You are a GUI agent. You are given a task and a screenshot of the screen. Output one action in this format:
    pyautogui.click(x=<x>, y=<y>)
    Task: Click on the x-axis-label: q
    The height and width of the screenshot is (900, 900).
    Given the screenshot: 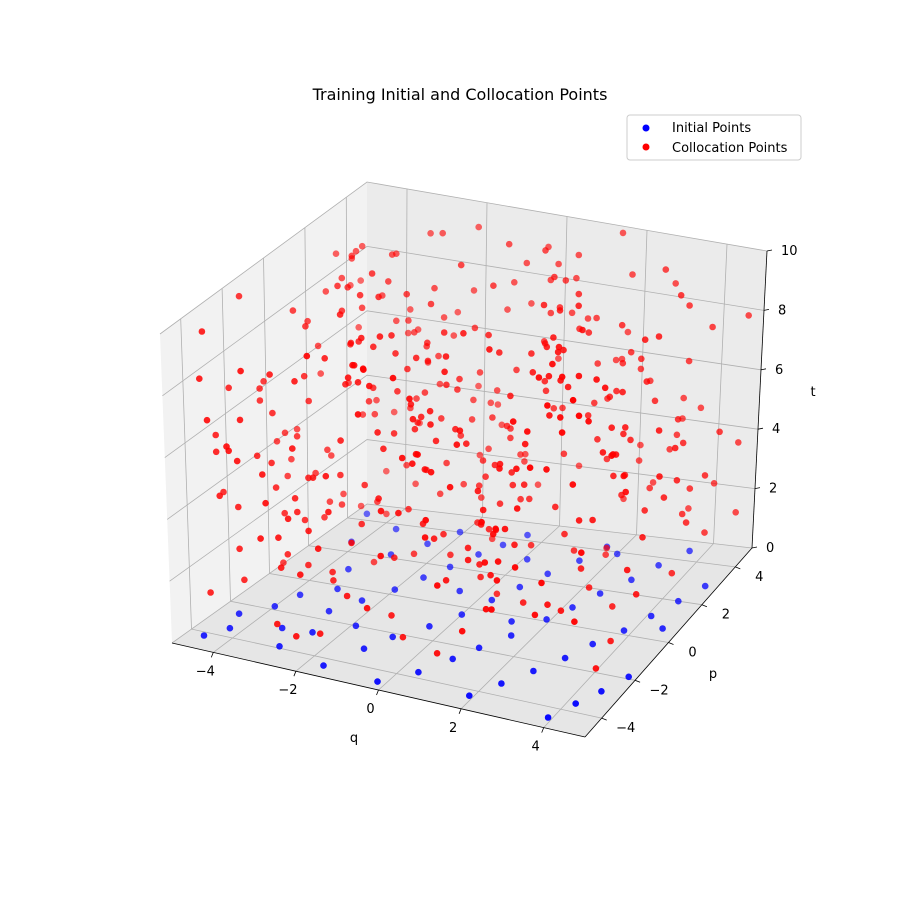 What is the action you would take?
    pyautogui.click(x=354, y=738)
    